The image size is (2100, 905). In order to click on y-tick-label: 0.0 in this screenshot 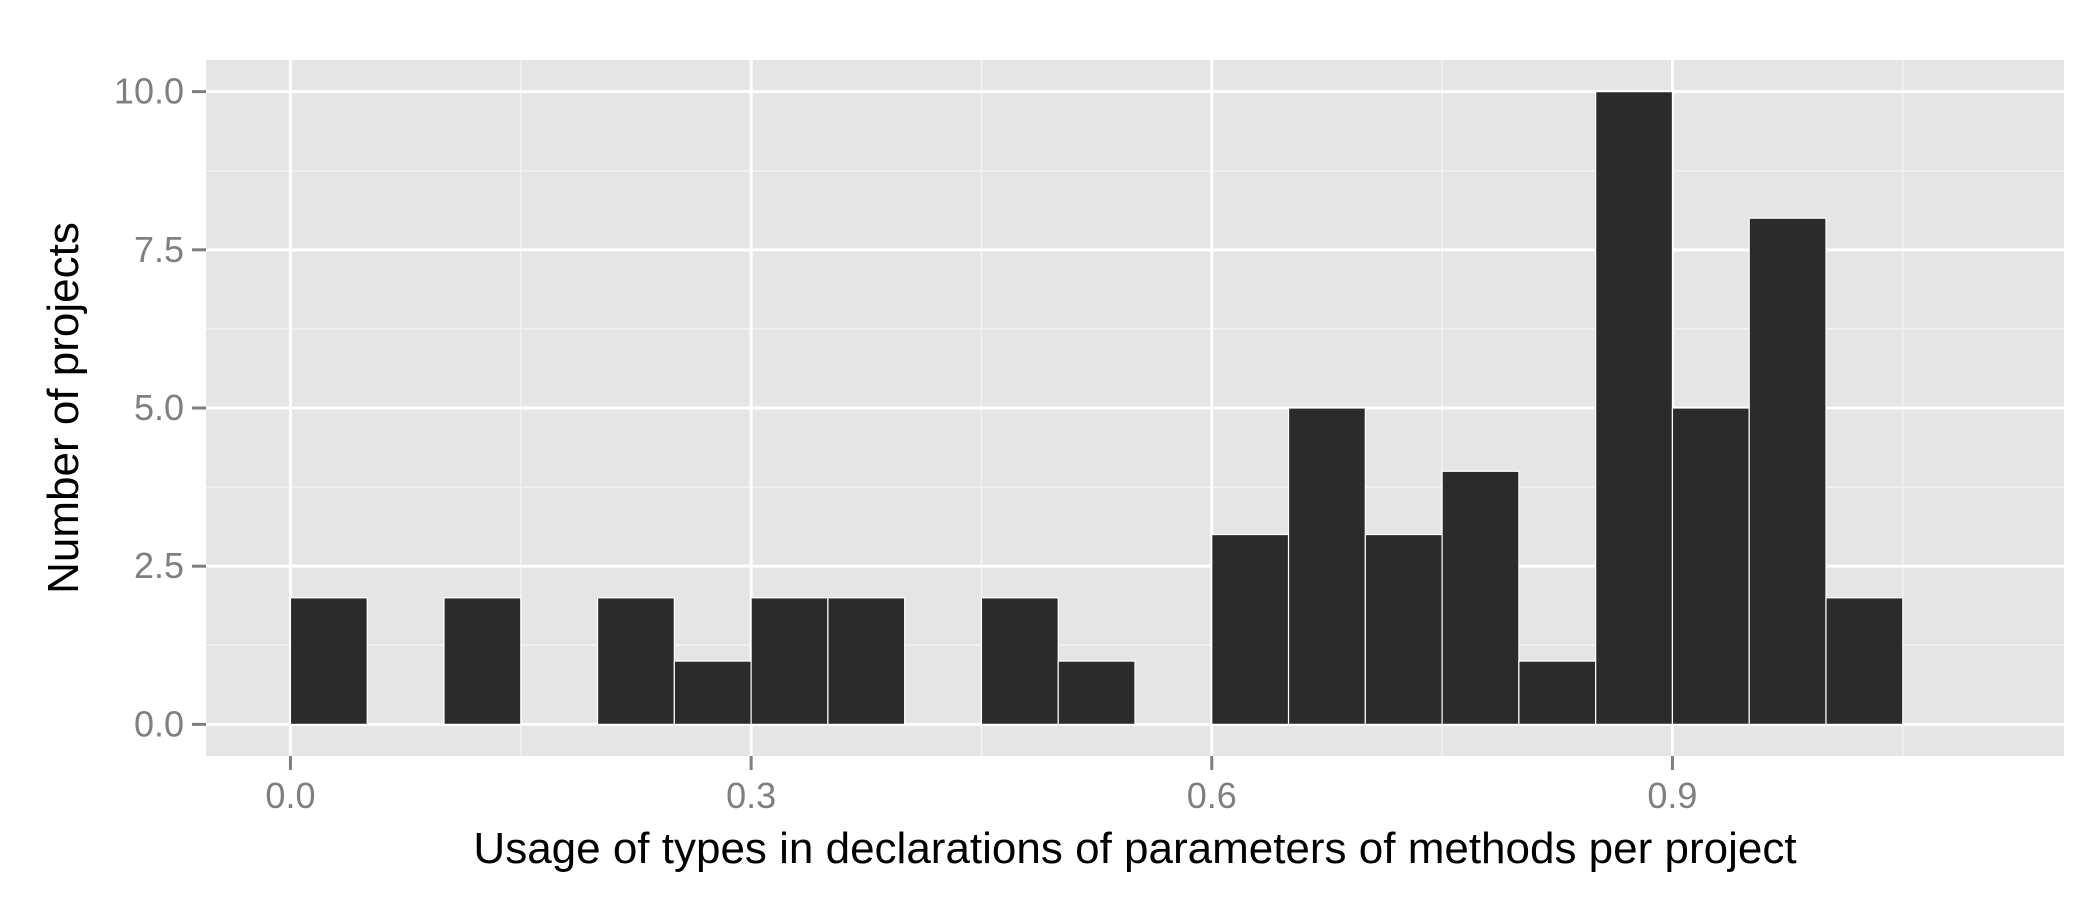, I will do `click(159, 723)`.